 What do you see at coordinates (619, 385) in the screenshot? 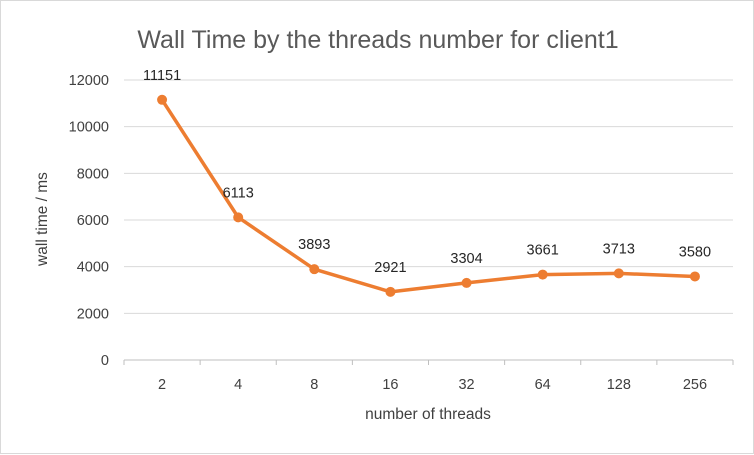
I see `x-tick-label: 128` at bounding box center [619, 385].